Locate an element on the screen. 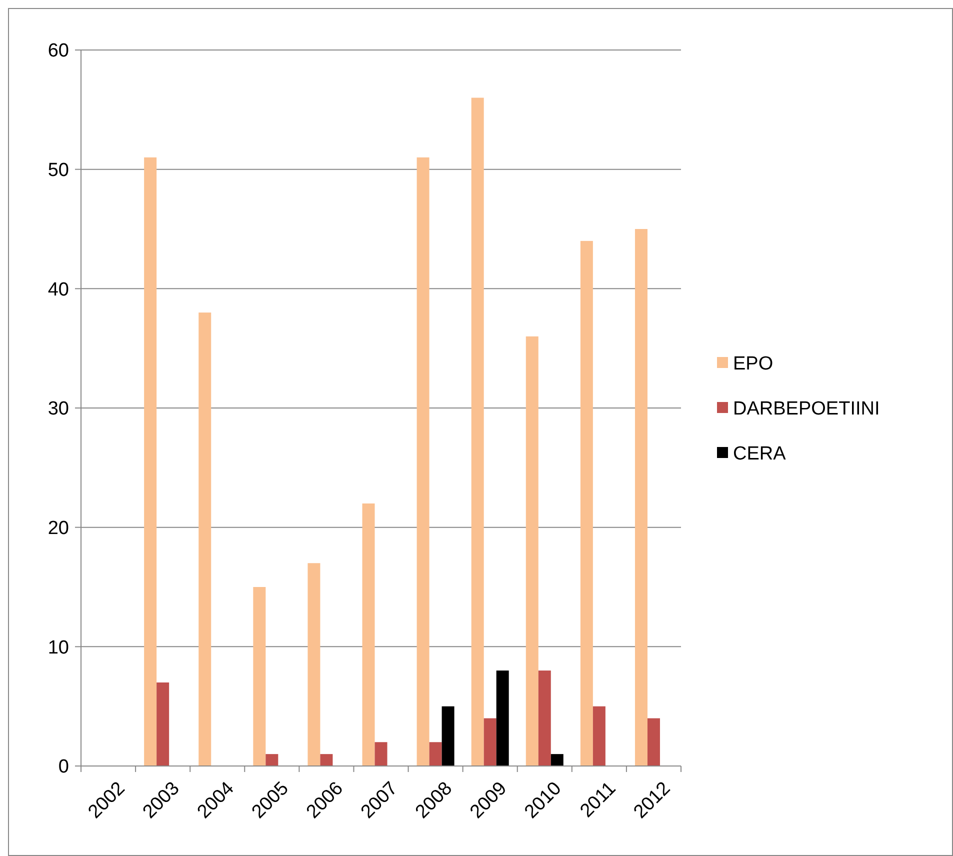  legend-label: EPO is located at coordinates (753, 364).